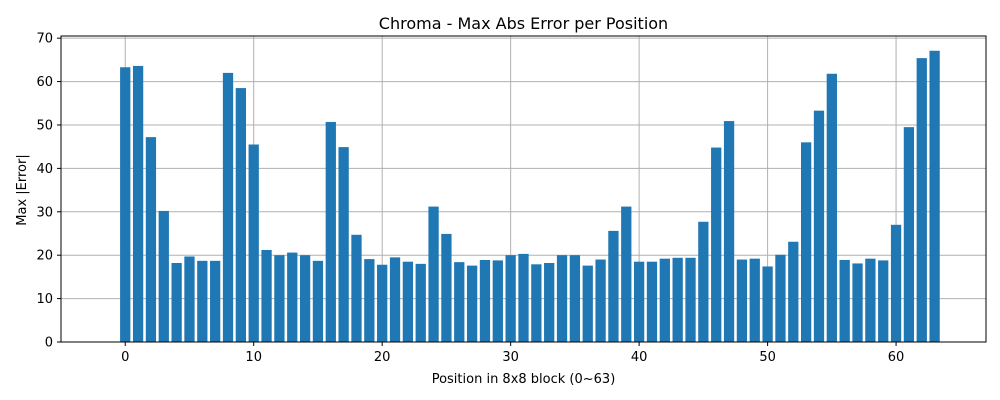 The width and height of the screenshot is (1000, 400). I want to click on x-tick-label: 50, so click(767, 357).